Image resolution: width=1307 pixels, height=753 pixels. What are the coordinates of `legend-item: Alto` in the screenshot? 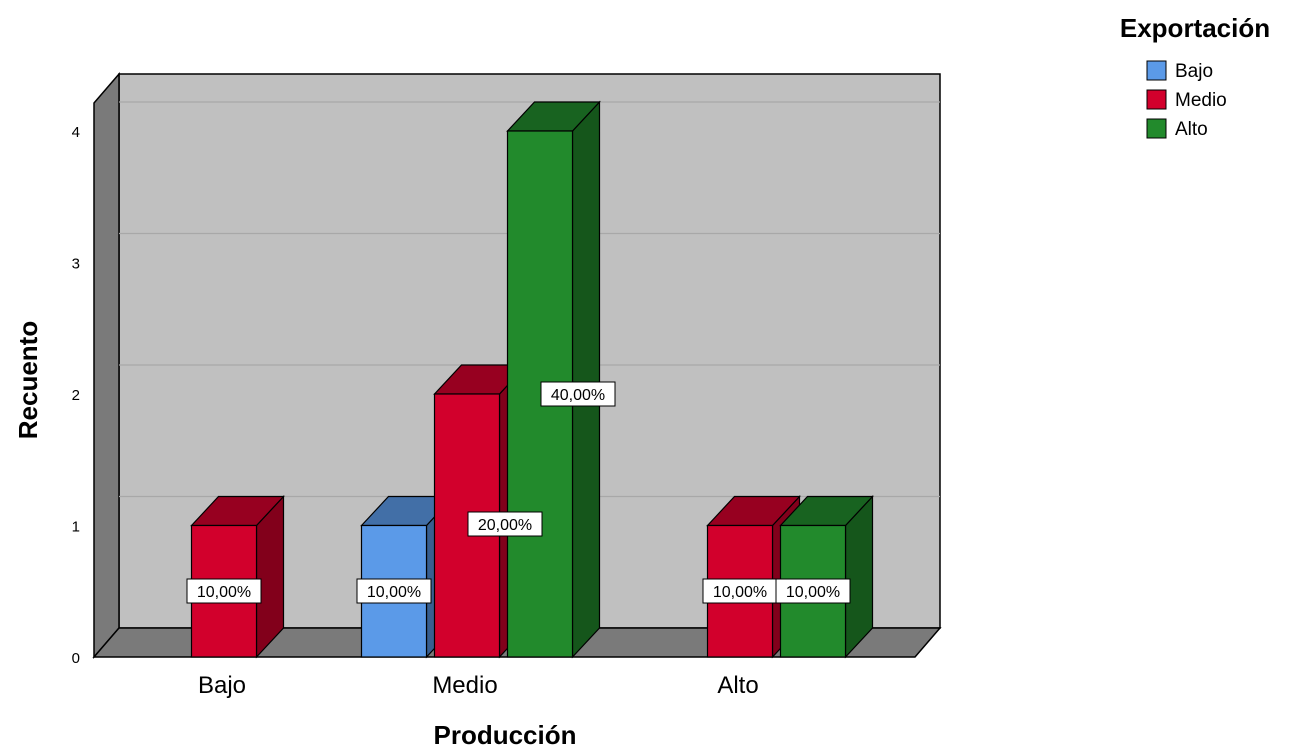 It's located at (1177, 129).